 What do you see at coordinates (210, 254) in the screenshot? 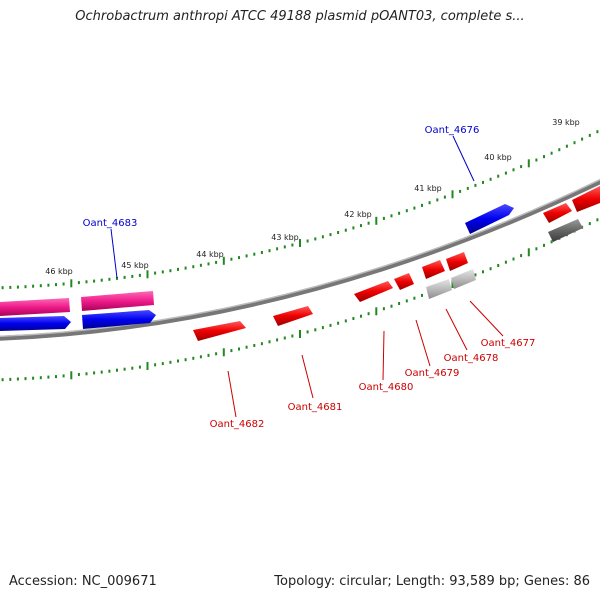
I see `tick-label-44: 44 kbp` at bounding box center [210, 254].